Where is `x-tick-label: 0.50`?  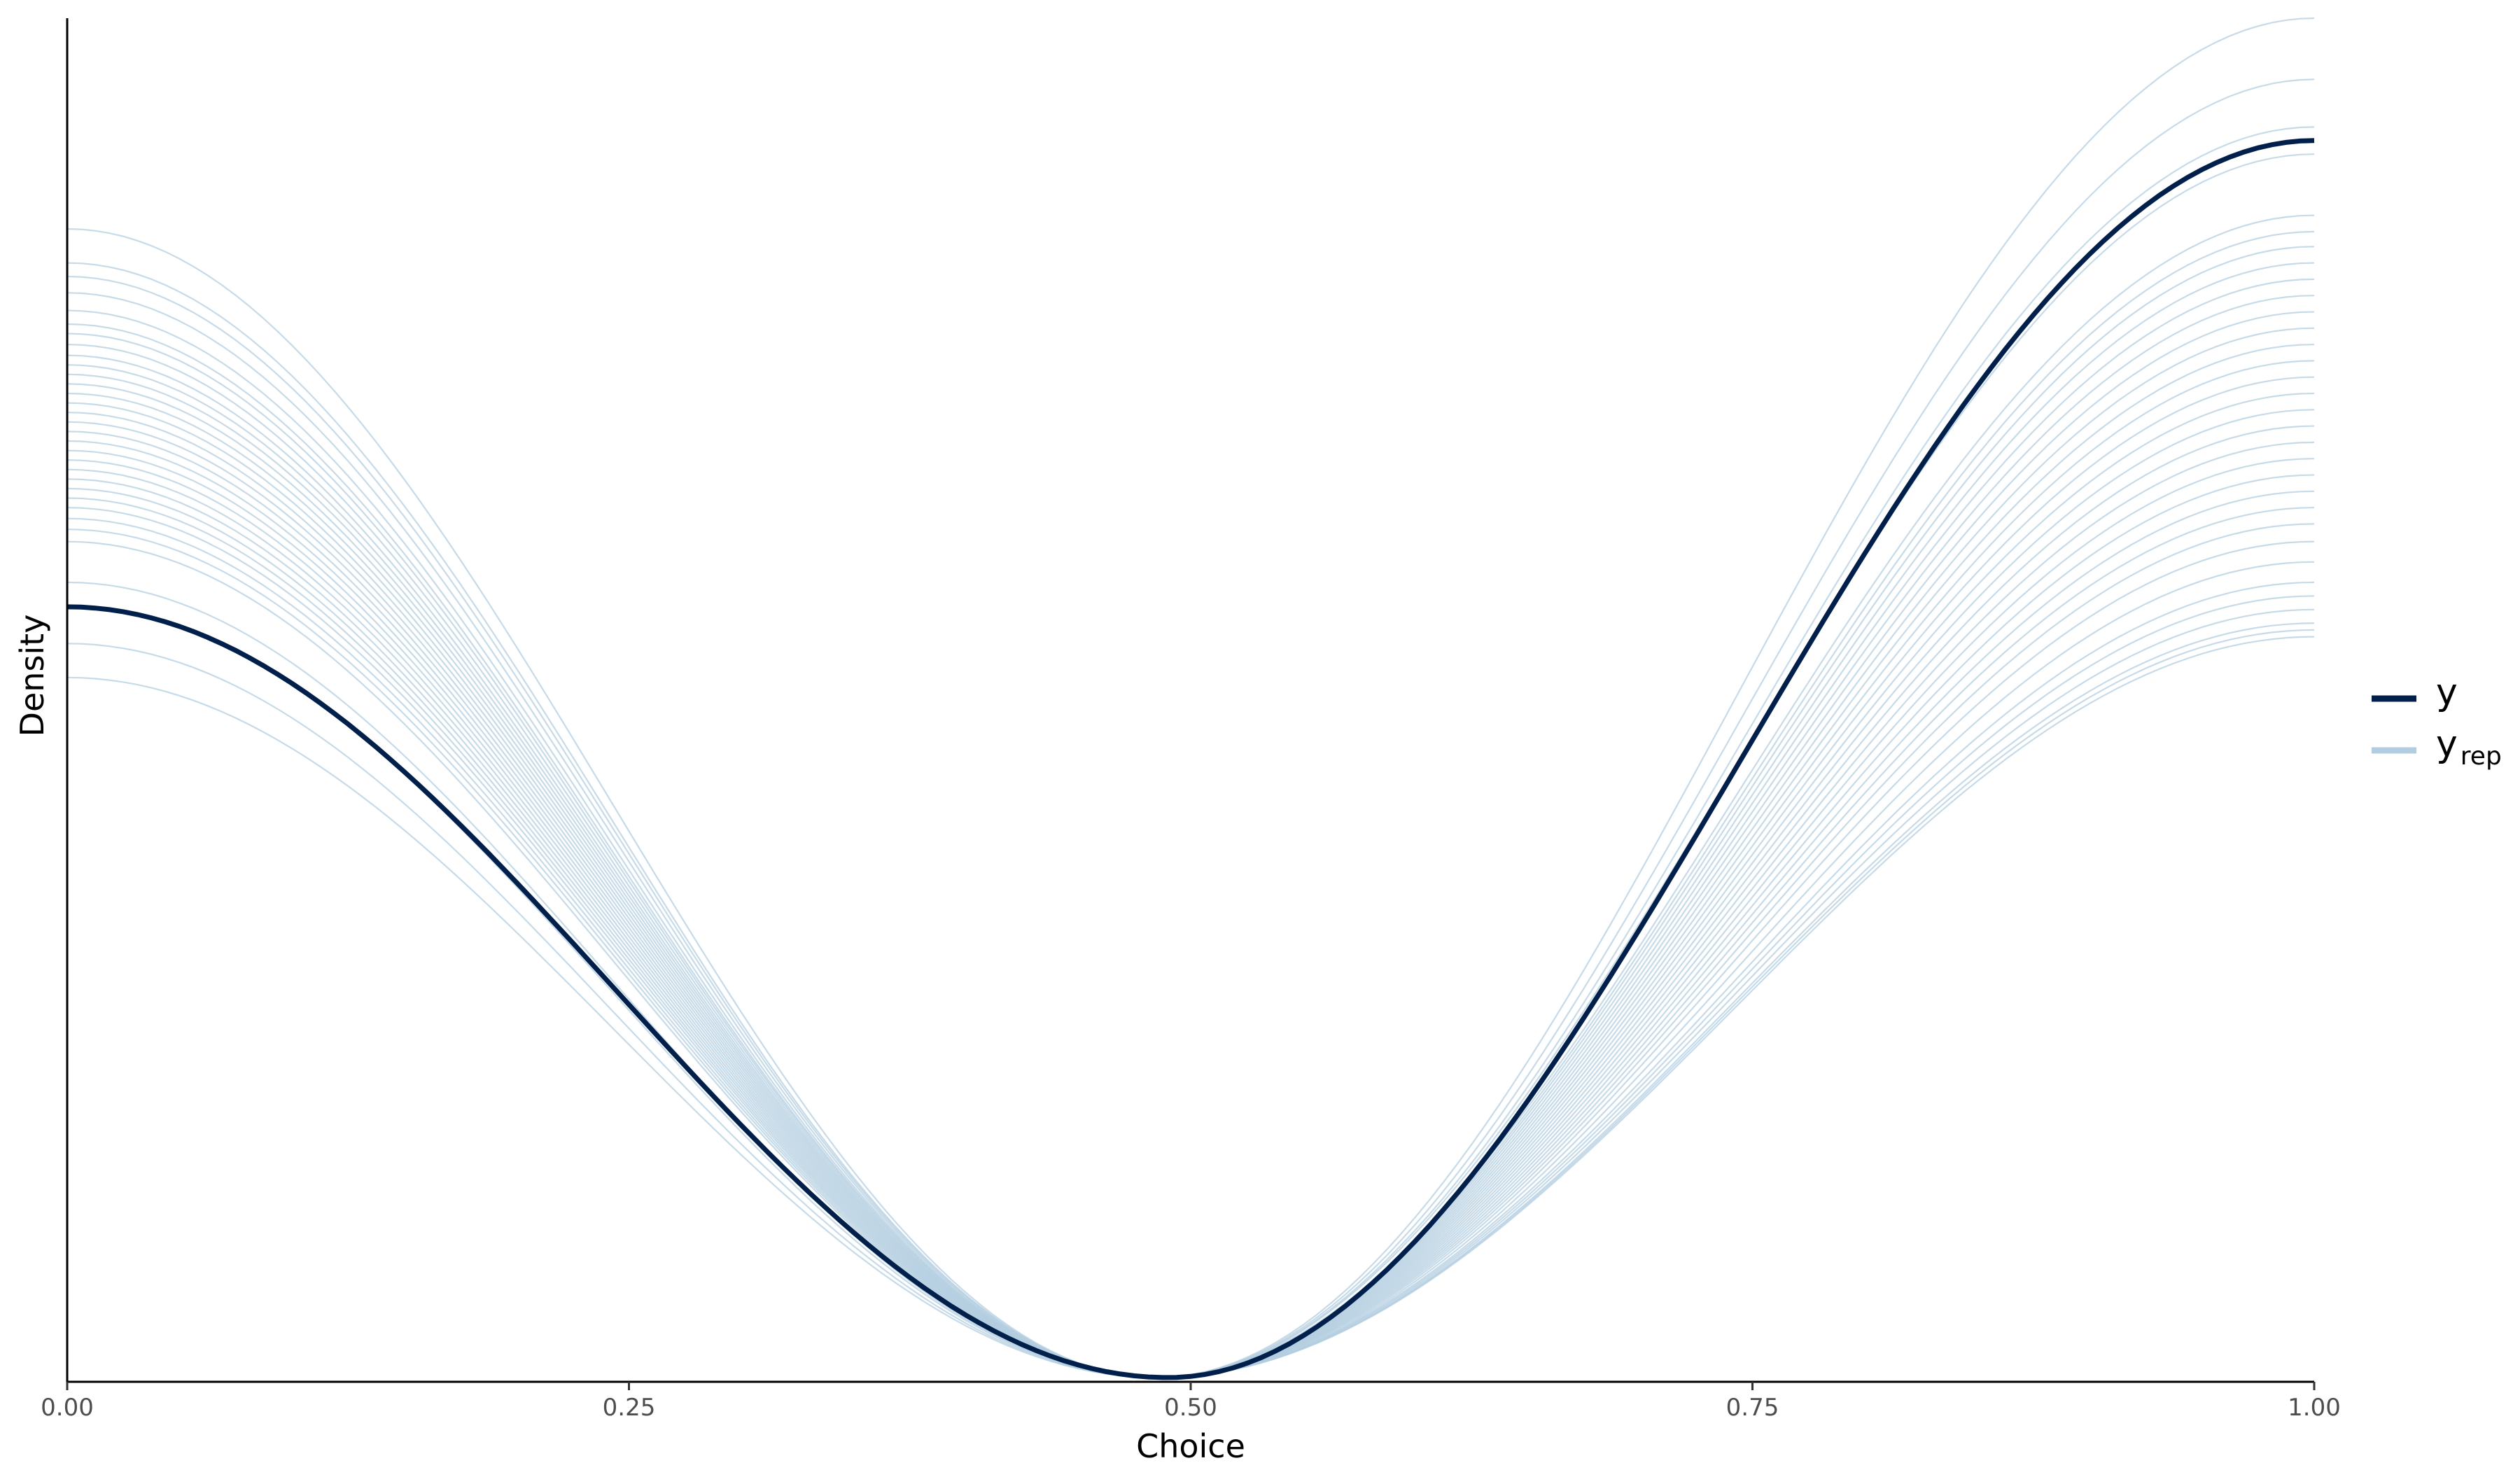 x-tick-label: 0.50 is located at coordinates (1190, 1408).